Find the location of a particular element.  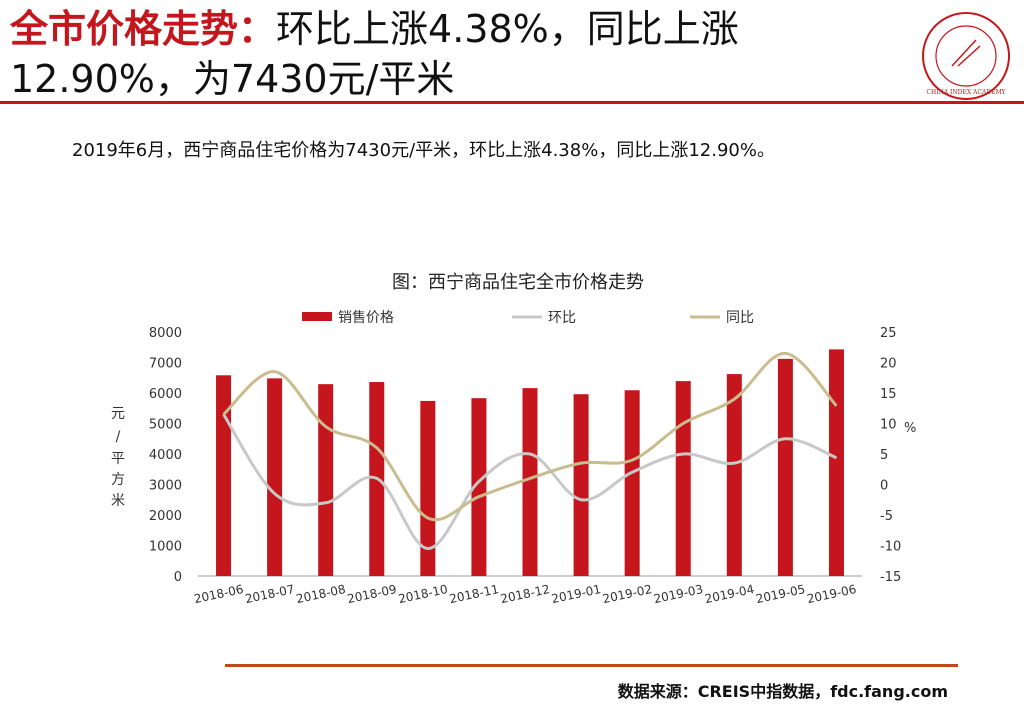

x-tick-label: 2018-12 is located at coordinates (525, 594).